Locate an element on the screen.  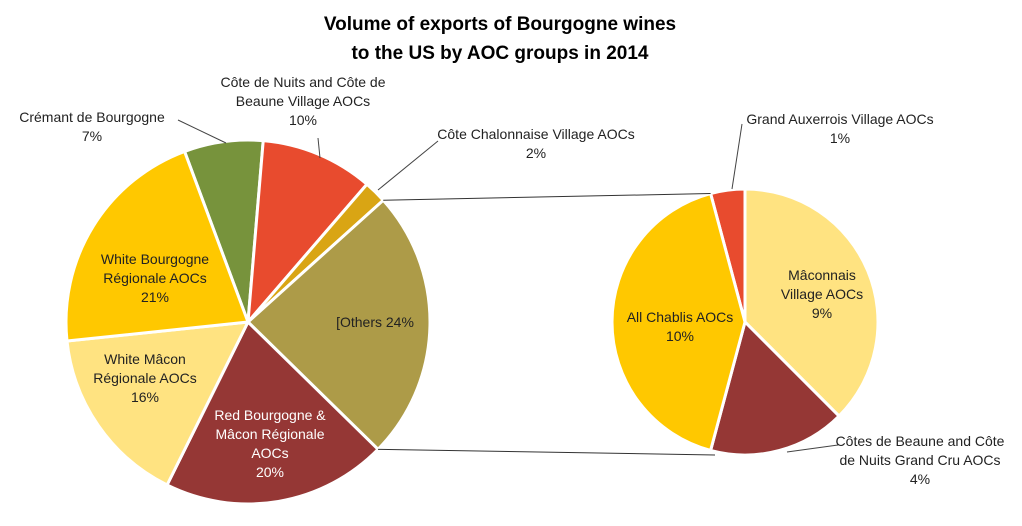
slice-name: Côte Chalonnaise Village AOCs is located at coordinates (536, 134).